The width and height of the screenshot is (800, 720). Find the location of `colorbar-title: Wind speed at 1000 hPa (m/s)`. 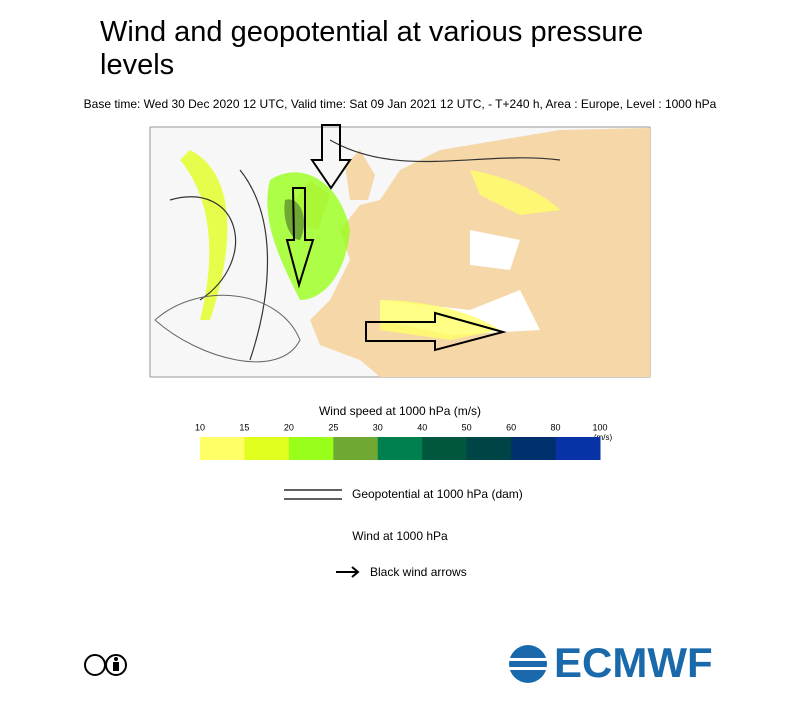

colorbar-title: Wind speed at 1000 hPa (m/s) is located at coordinates (400, 411).